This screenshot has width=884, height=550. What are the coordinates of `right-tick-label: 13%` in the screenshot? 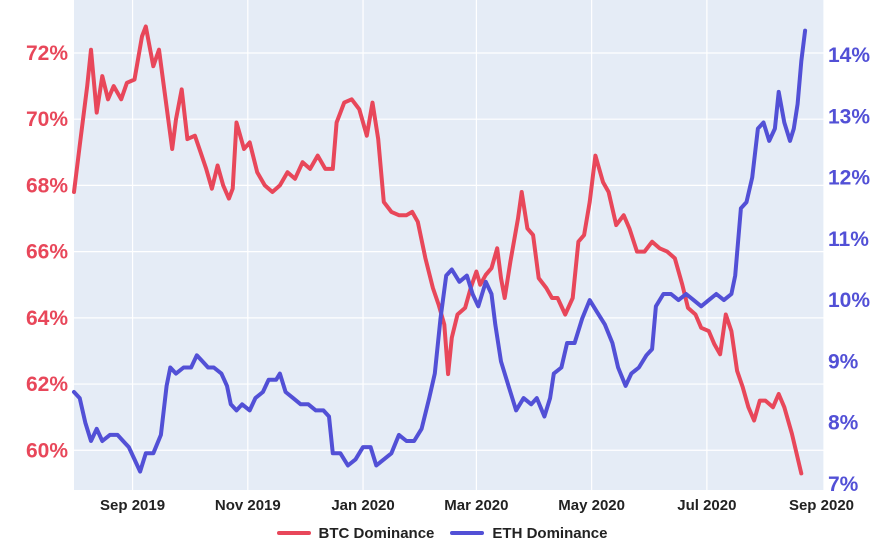 It's located at (849, 116).